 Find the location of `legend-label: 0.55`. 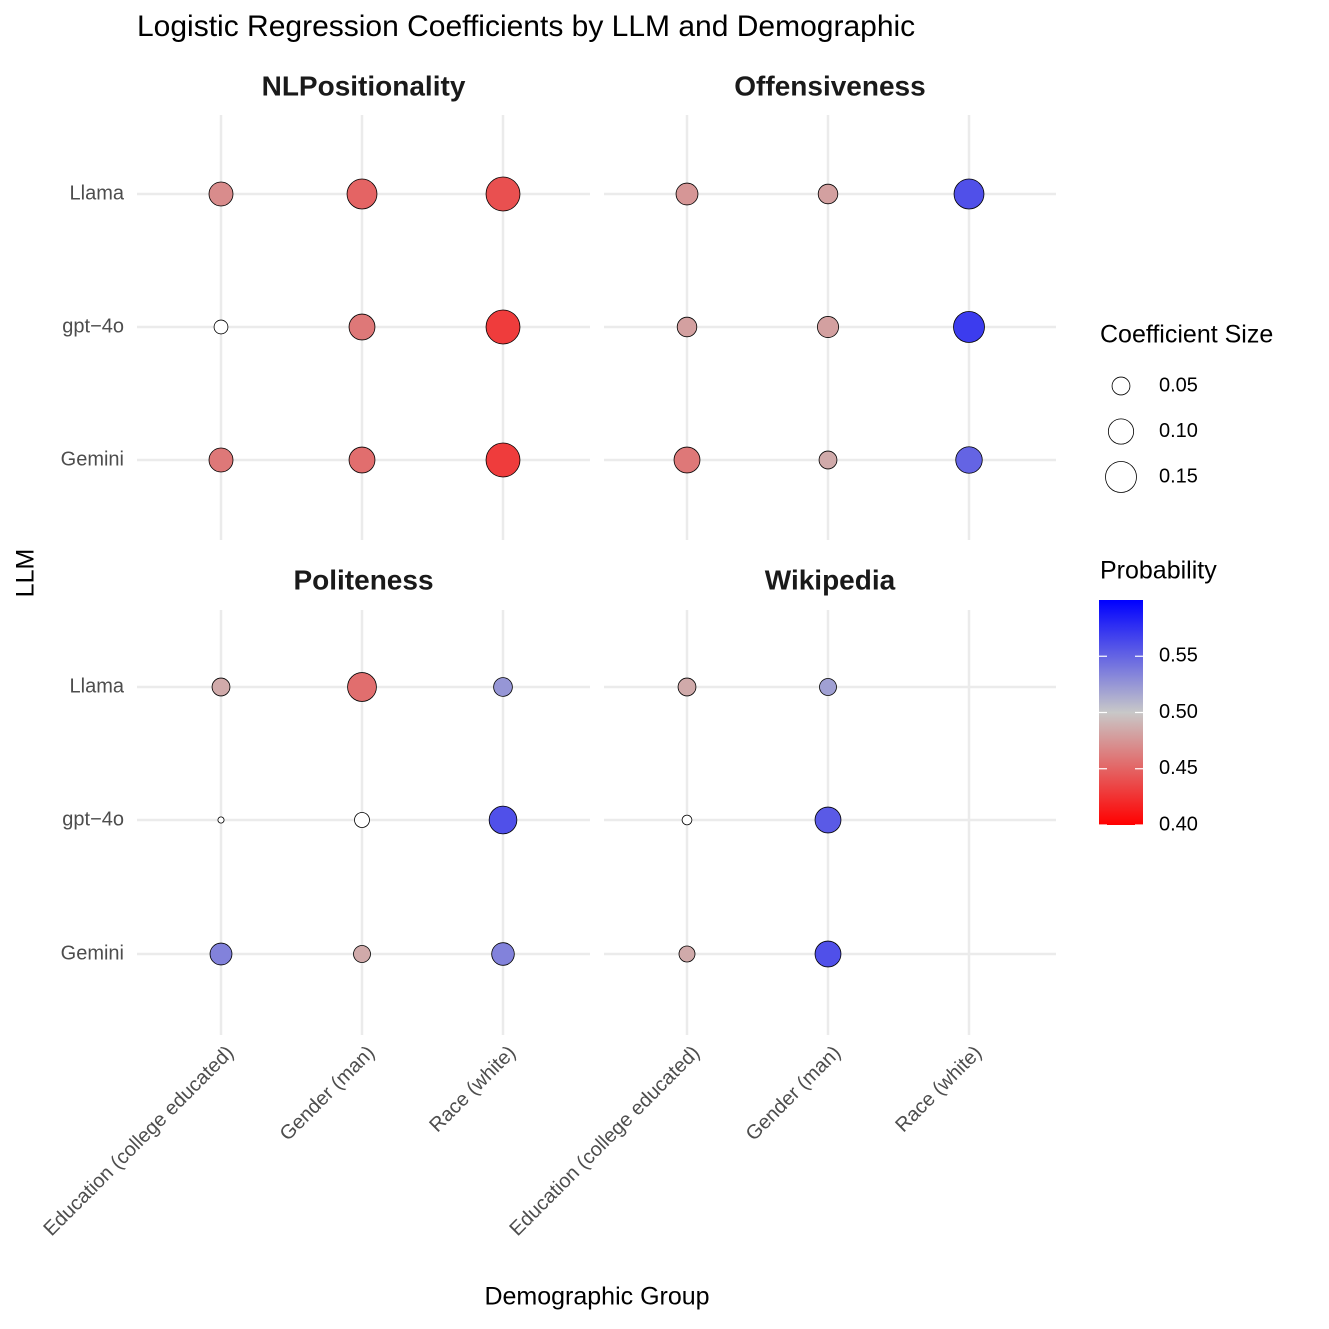

legend-label: 0.55 is located at coordinates (1178, 656).